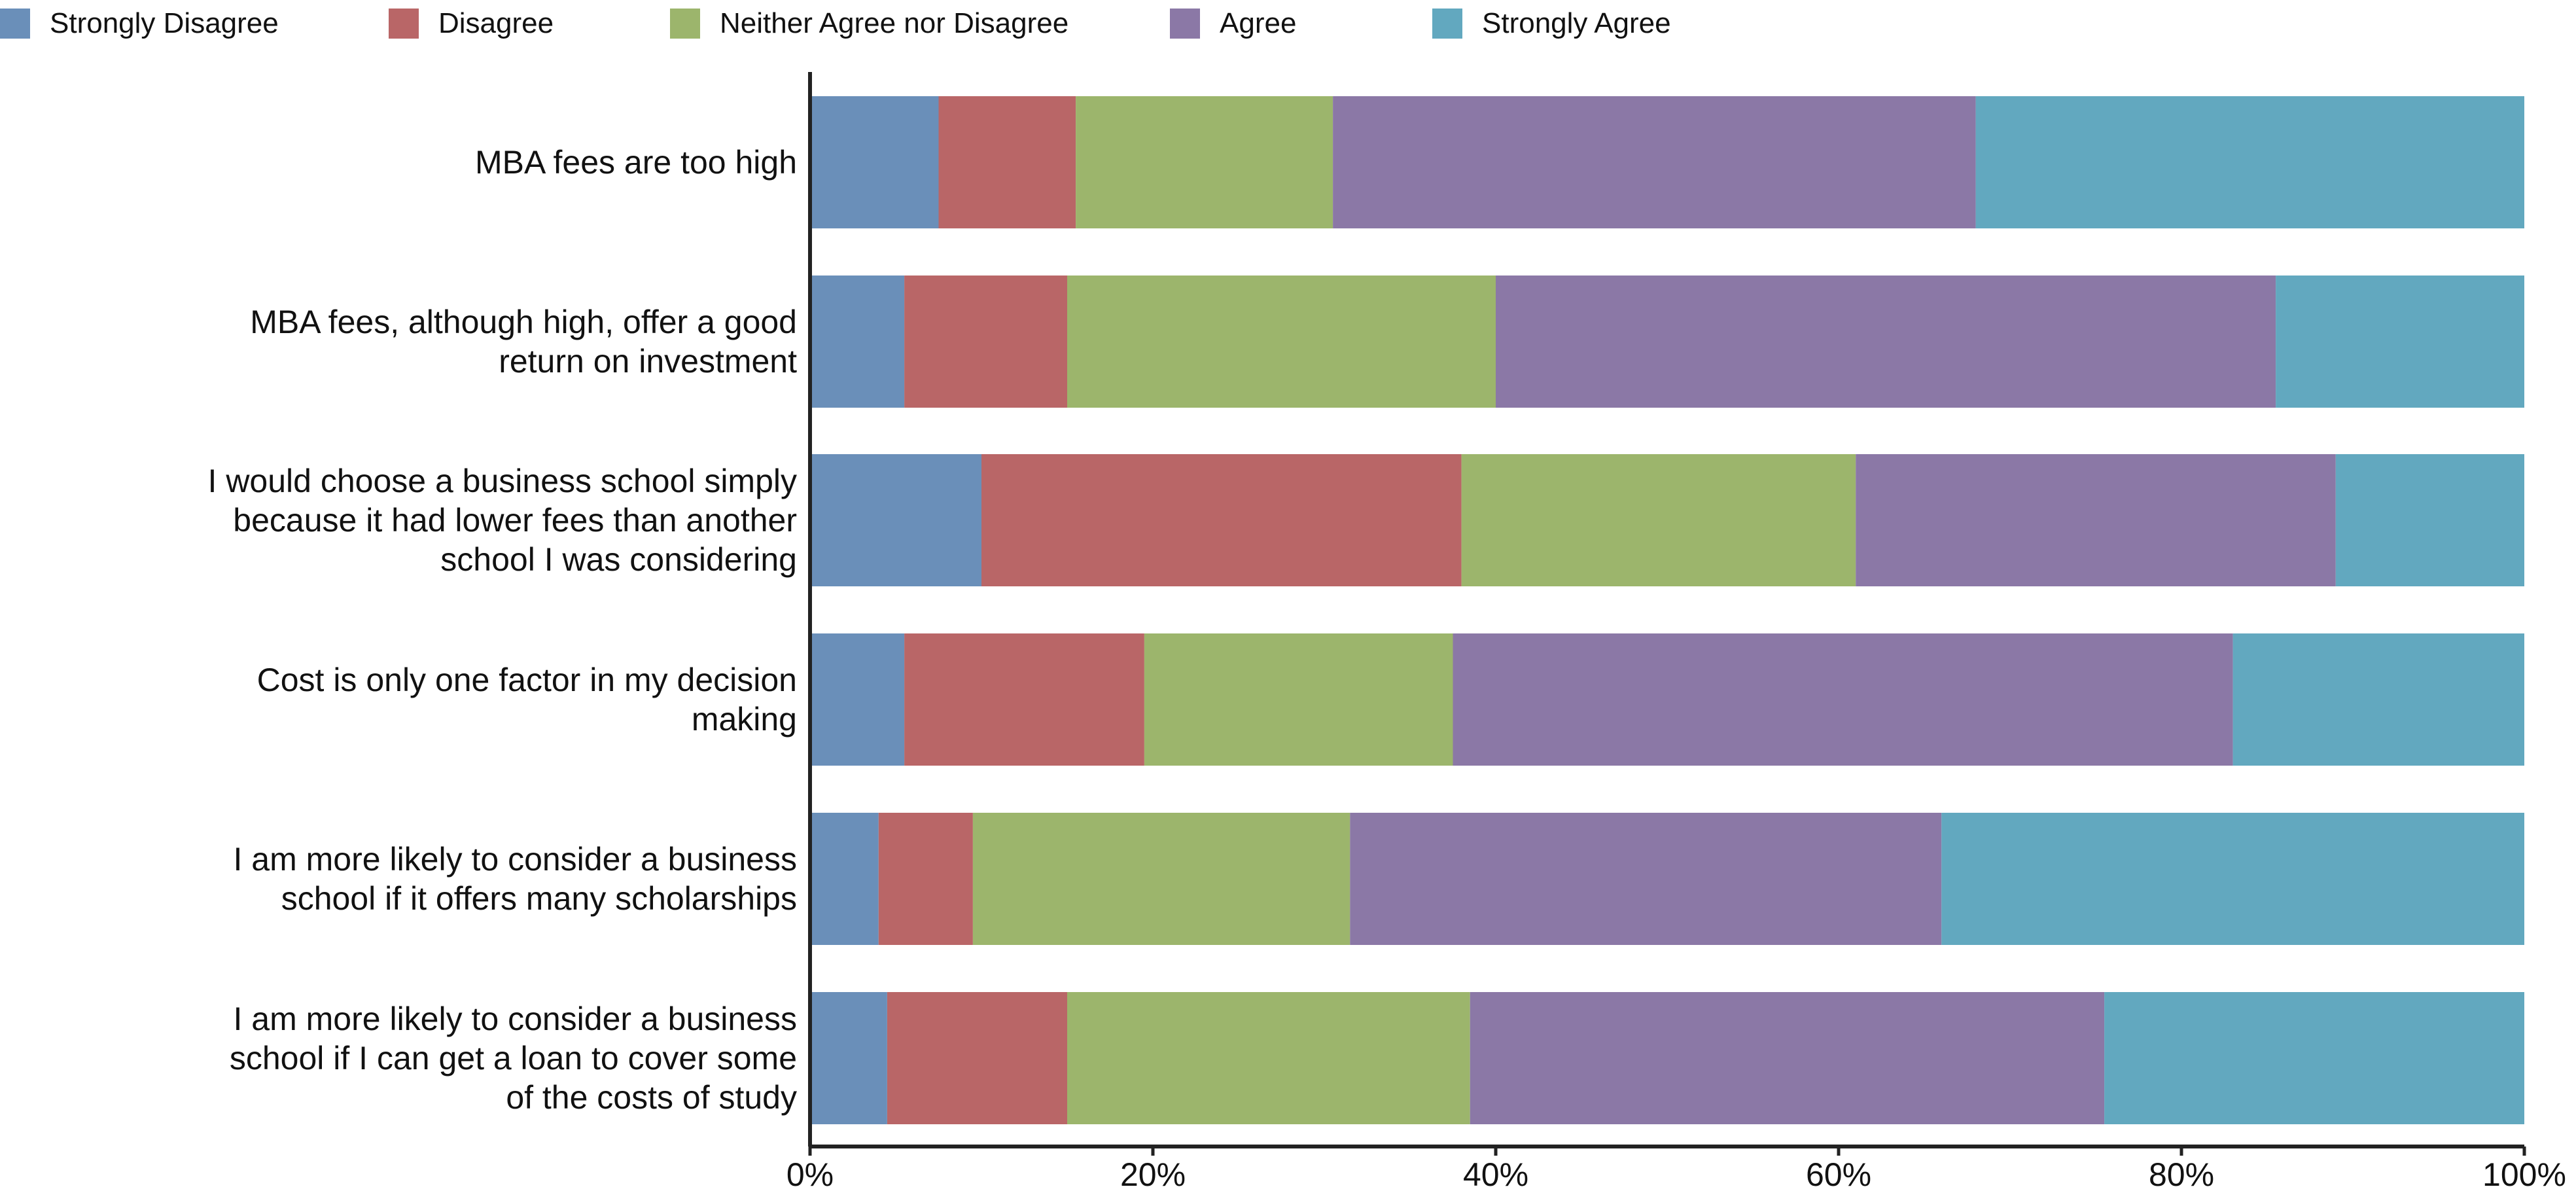 The height and width of the screenshot is (1191, 2576). Describe the element at coordinates (515, 520) in the screenshot. I see `category-label-line: because it had lower fees than another` at that location.